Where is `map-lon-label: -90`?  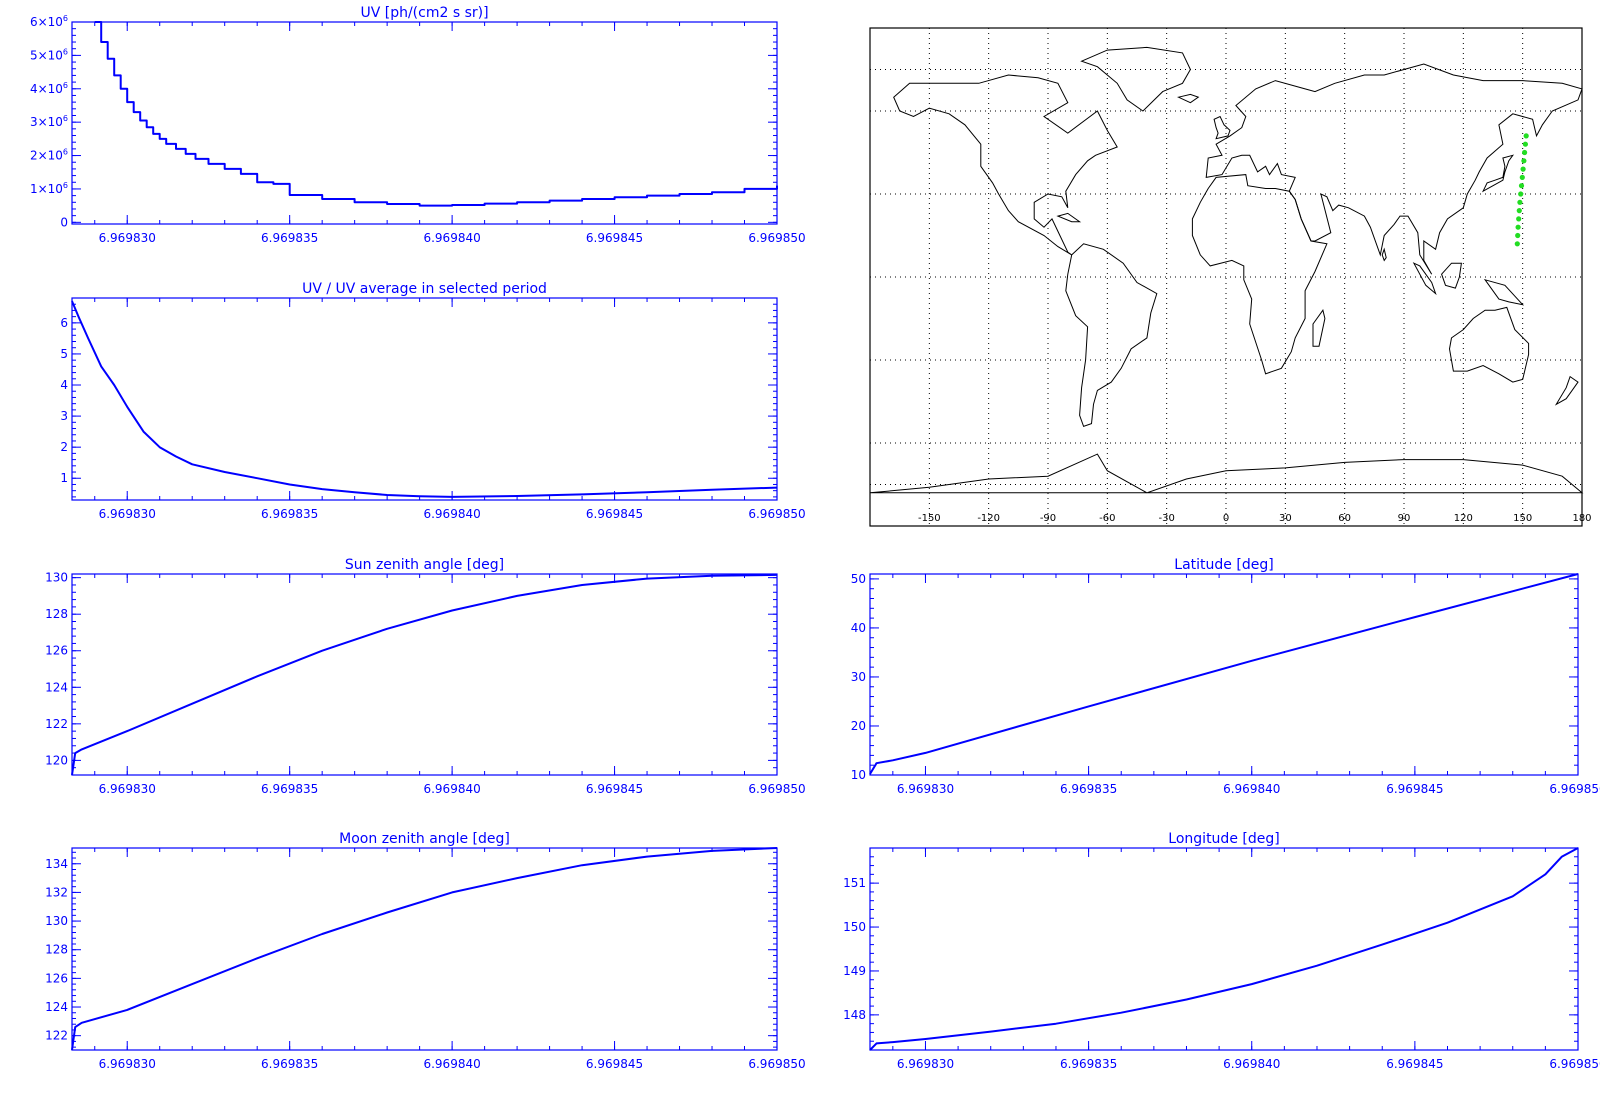
map-lon-label: -90 is located at coordinates (1048, 518).